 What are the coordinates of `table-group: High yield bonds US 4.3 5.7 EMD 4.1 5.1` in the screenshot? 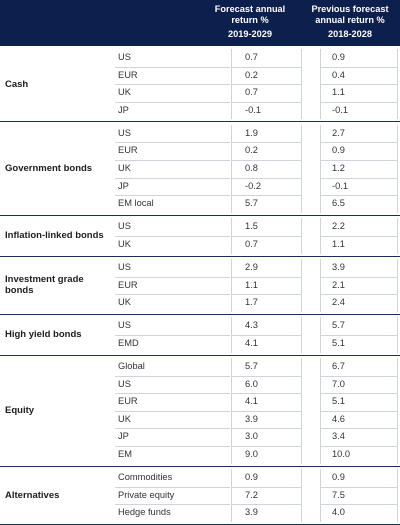 It's located at (200, 335).